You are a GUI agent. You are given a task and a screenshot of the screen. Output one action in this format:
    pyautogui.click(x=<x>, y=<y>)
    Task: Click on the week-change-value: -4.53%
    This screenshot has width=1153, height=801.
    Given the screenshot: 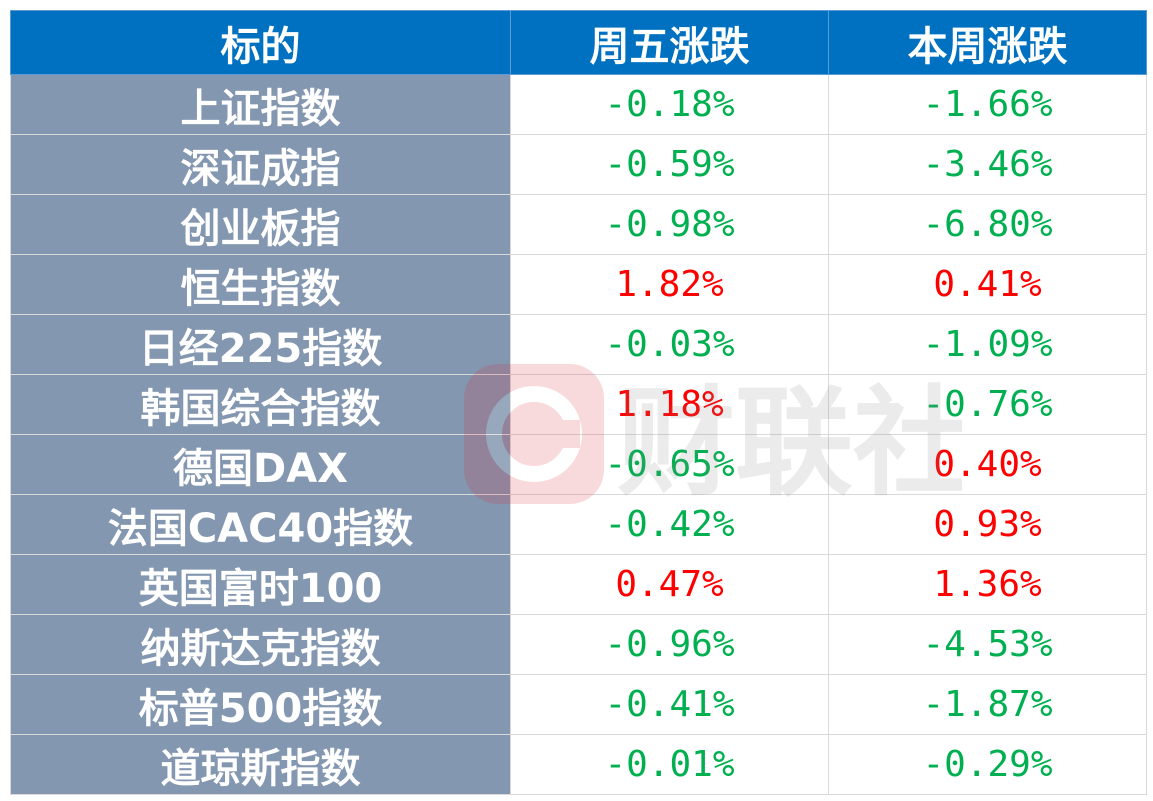 What is the action you would take?
    pyautogui.click(x=987, y=644)
    